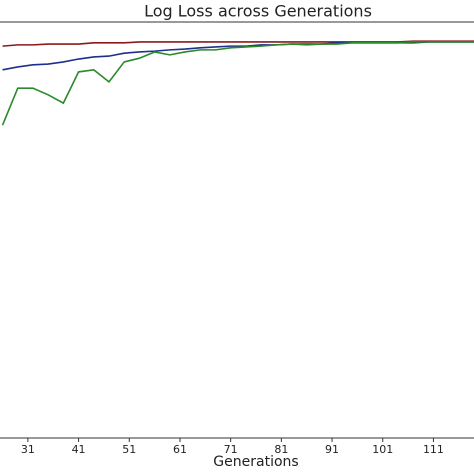 The image size is (474, 474). What do you see at coordinates (180, 449) in the screenshot?
I see `x-tick-label: 61` at bounding box center [180, 449].